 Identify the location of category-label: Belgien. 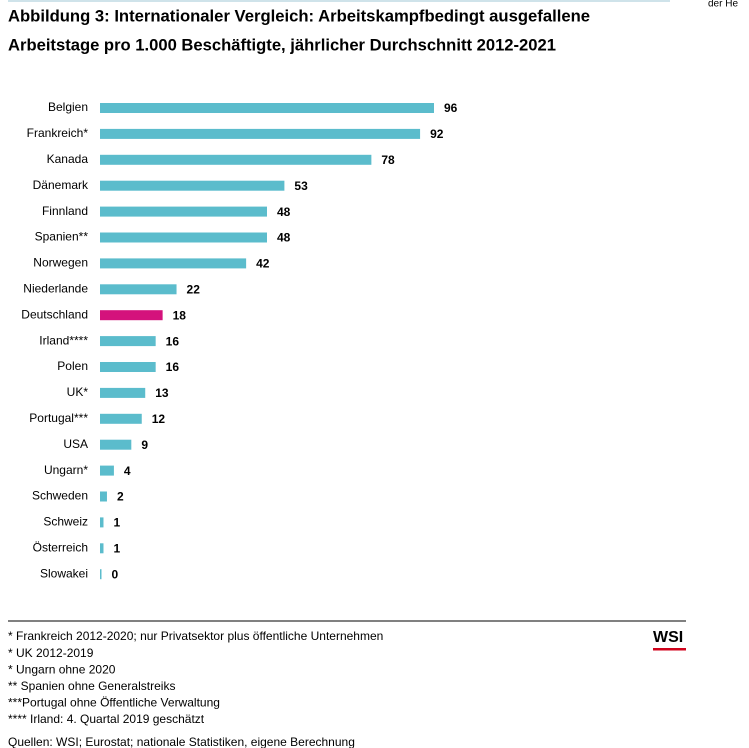
(68, 107).